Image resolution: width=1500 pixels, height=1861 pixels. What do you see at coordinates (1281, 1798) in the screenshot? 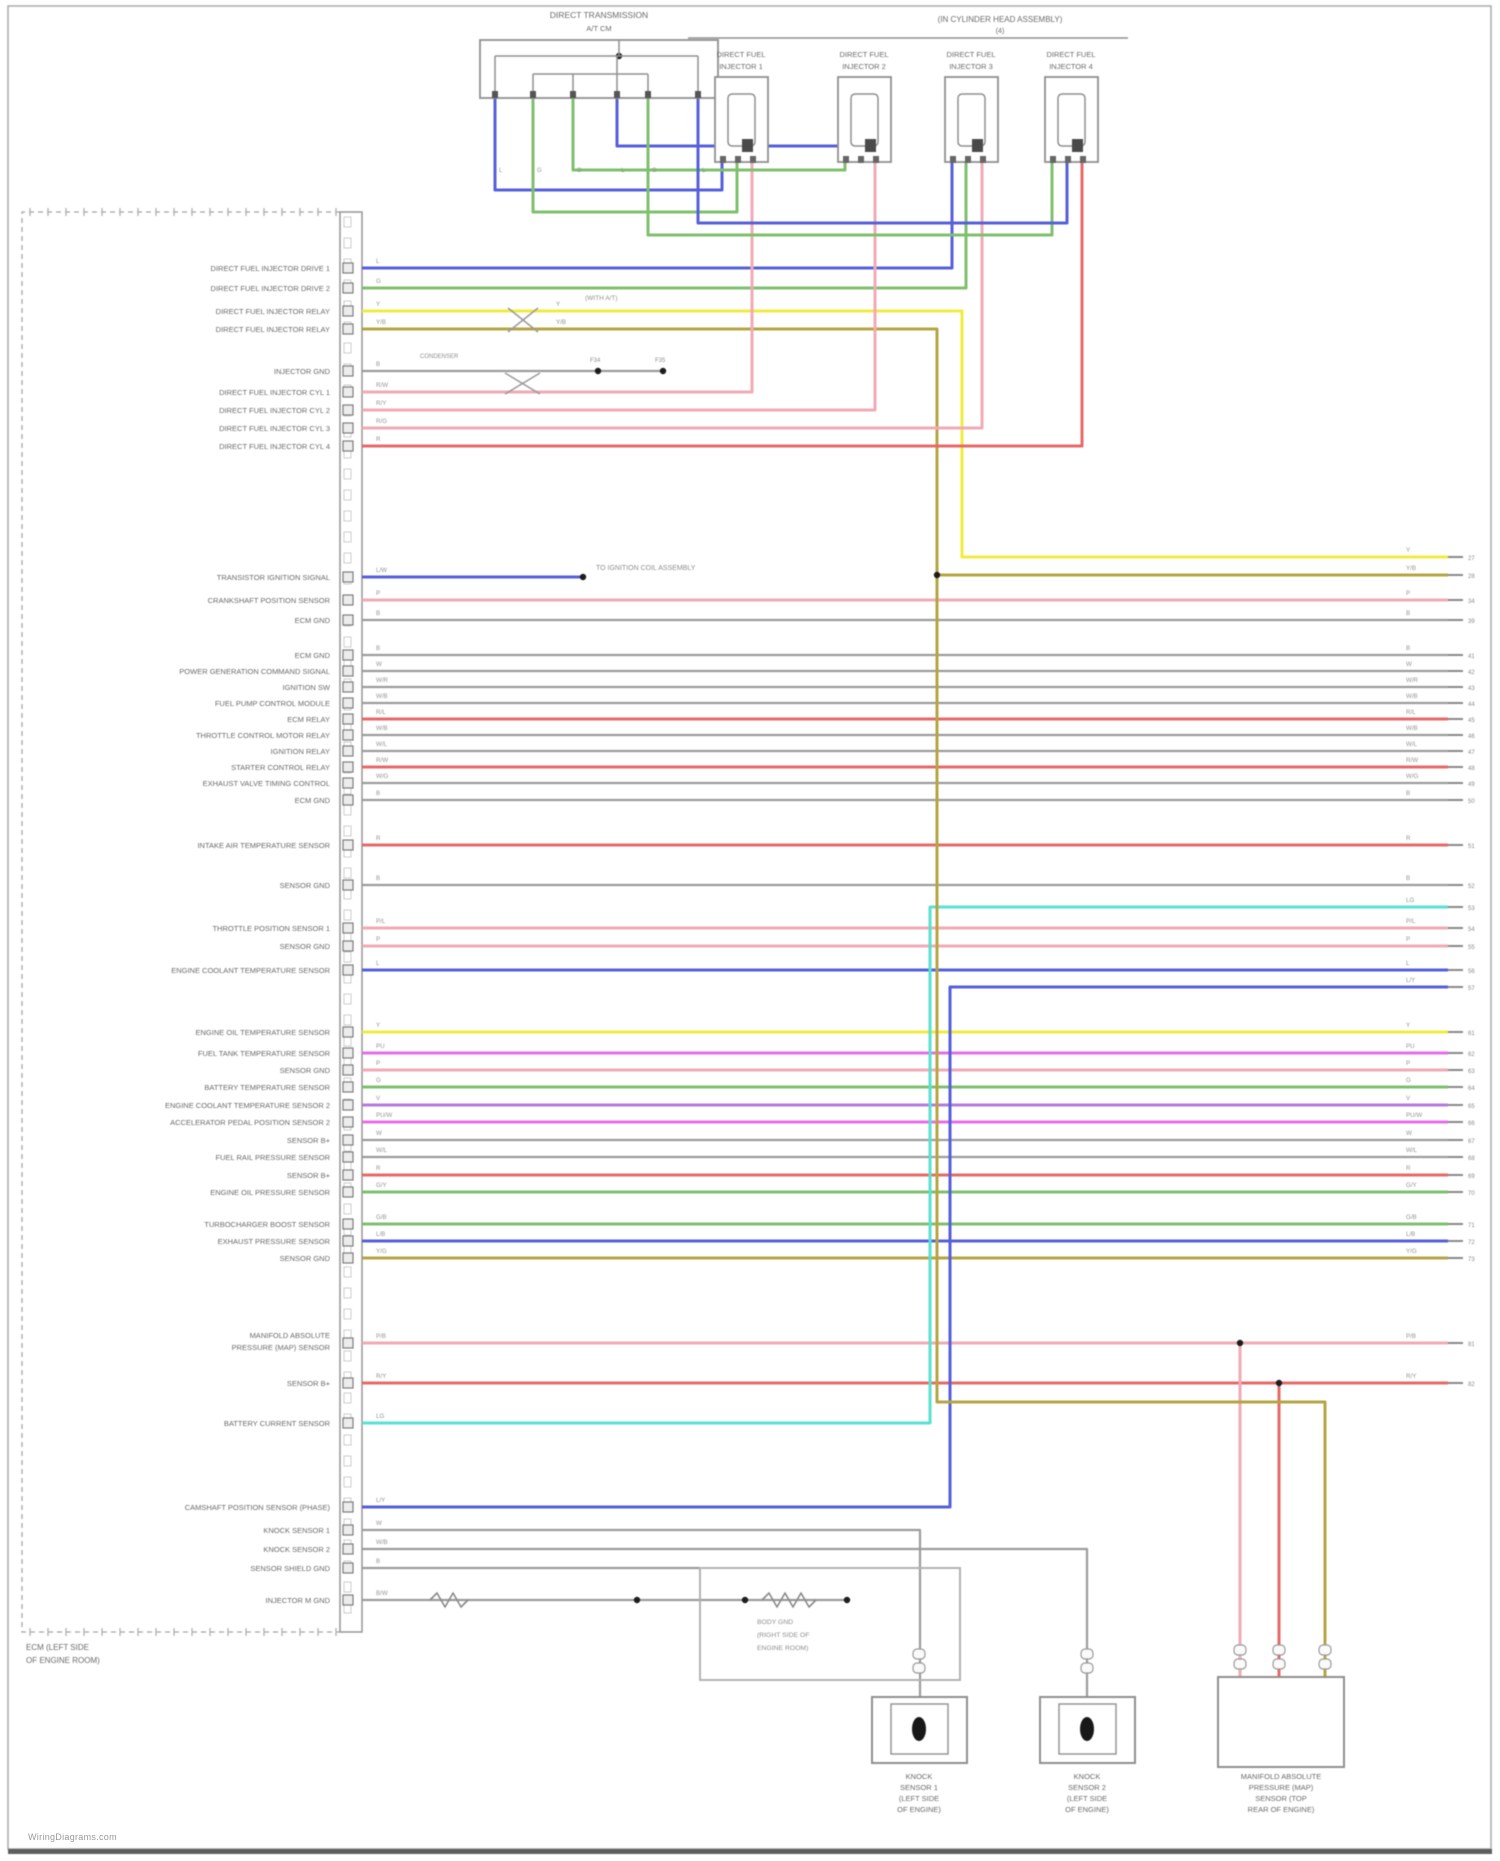
I see `sensor-label: SENSOR (TOP` at bounding box center [1281, 1798].